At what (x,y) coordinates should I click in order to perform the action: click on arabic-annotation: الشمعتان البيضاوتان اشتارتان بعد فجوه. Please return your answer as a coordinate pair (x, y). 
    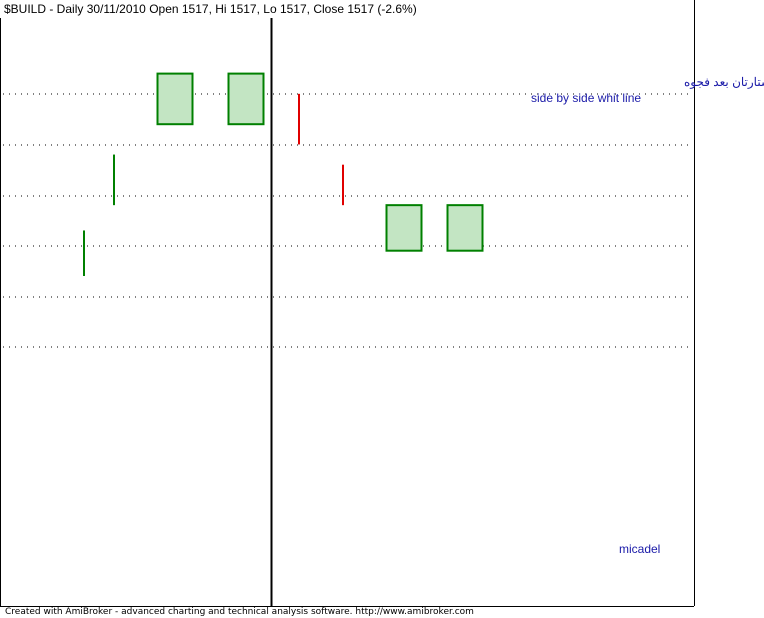
    Looking at the image, I should click on (724, 82).